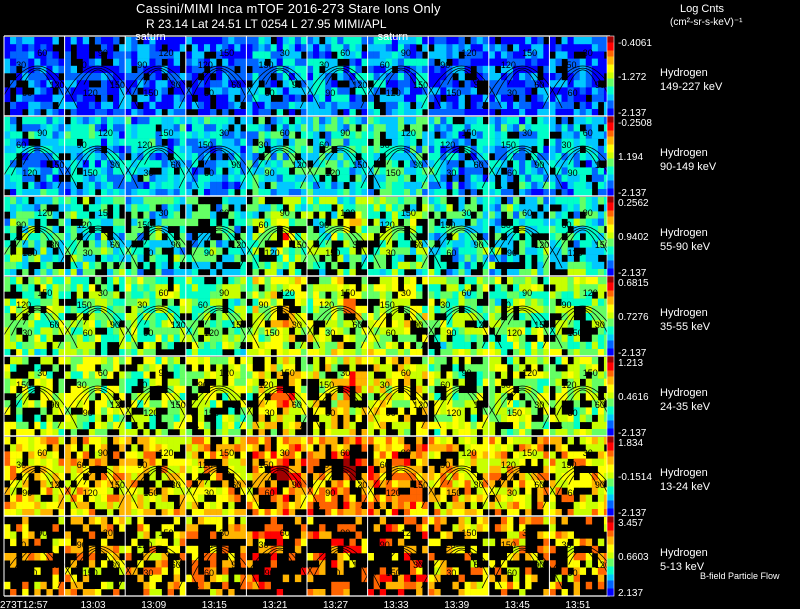 The height and width of the screenshot is (609, 800). I want to click on saturn-marker-label: saturn, so click(393, 37).